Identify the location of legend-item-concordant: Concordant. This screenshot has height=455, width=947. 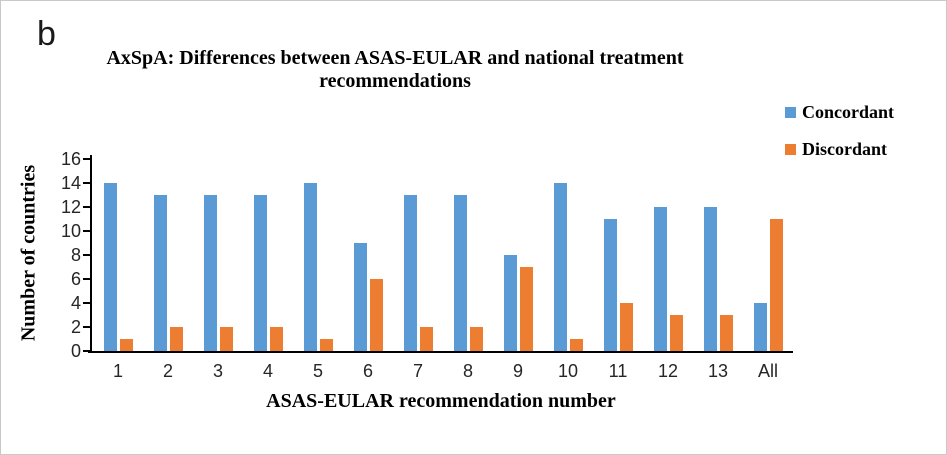
(839, 112).